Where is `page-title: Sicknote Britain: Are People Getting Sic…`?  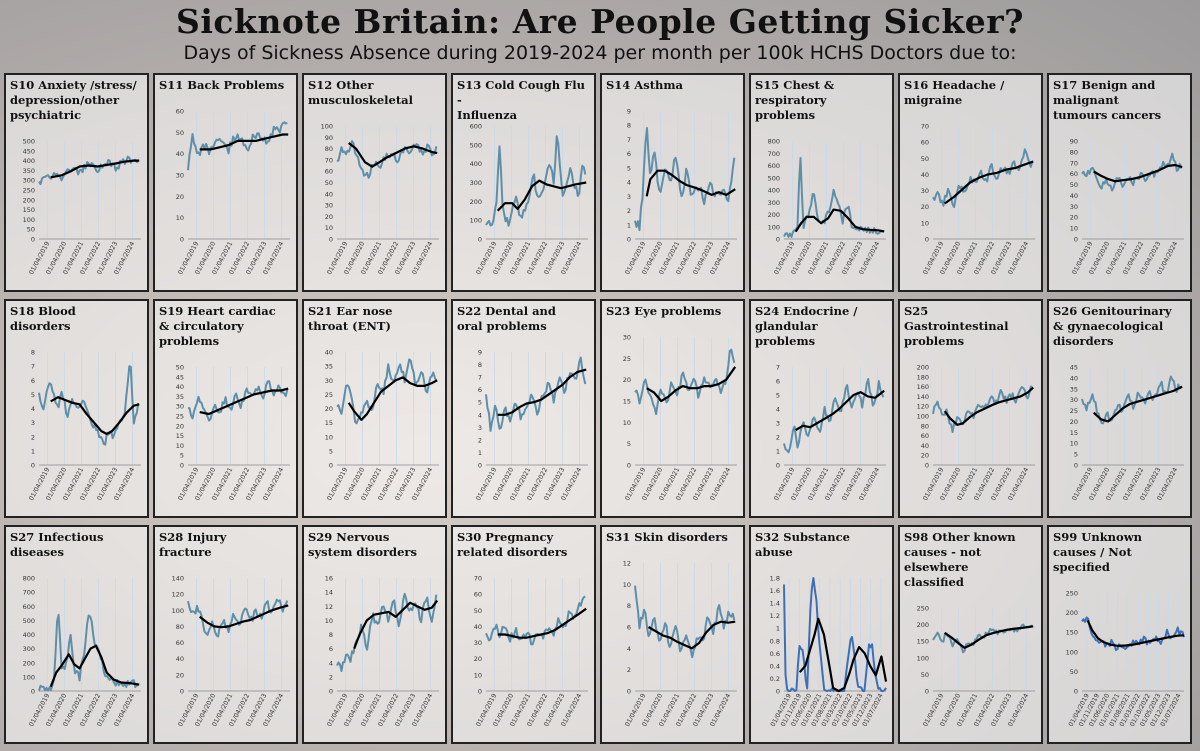 page-title: Sicknote Britain: Are People Getting Sic… is located at coordinates (600, 21).